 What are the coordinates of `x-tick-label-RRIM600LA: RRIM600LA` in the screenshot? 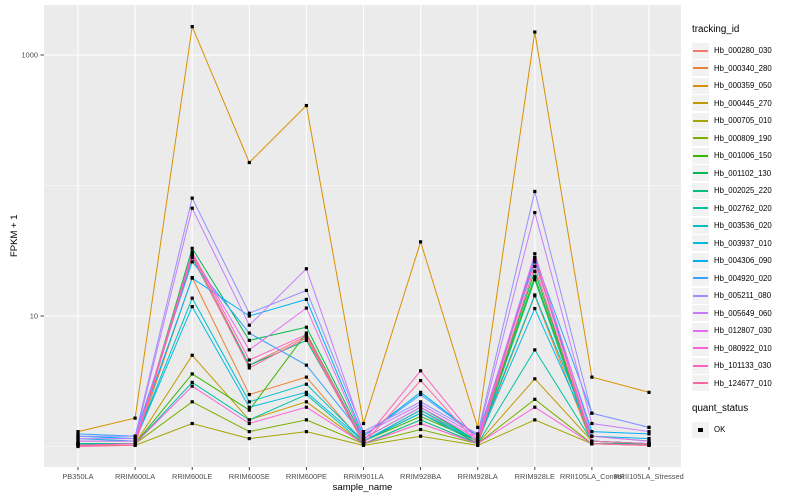 It's located at (135, 476).